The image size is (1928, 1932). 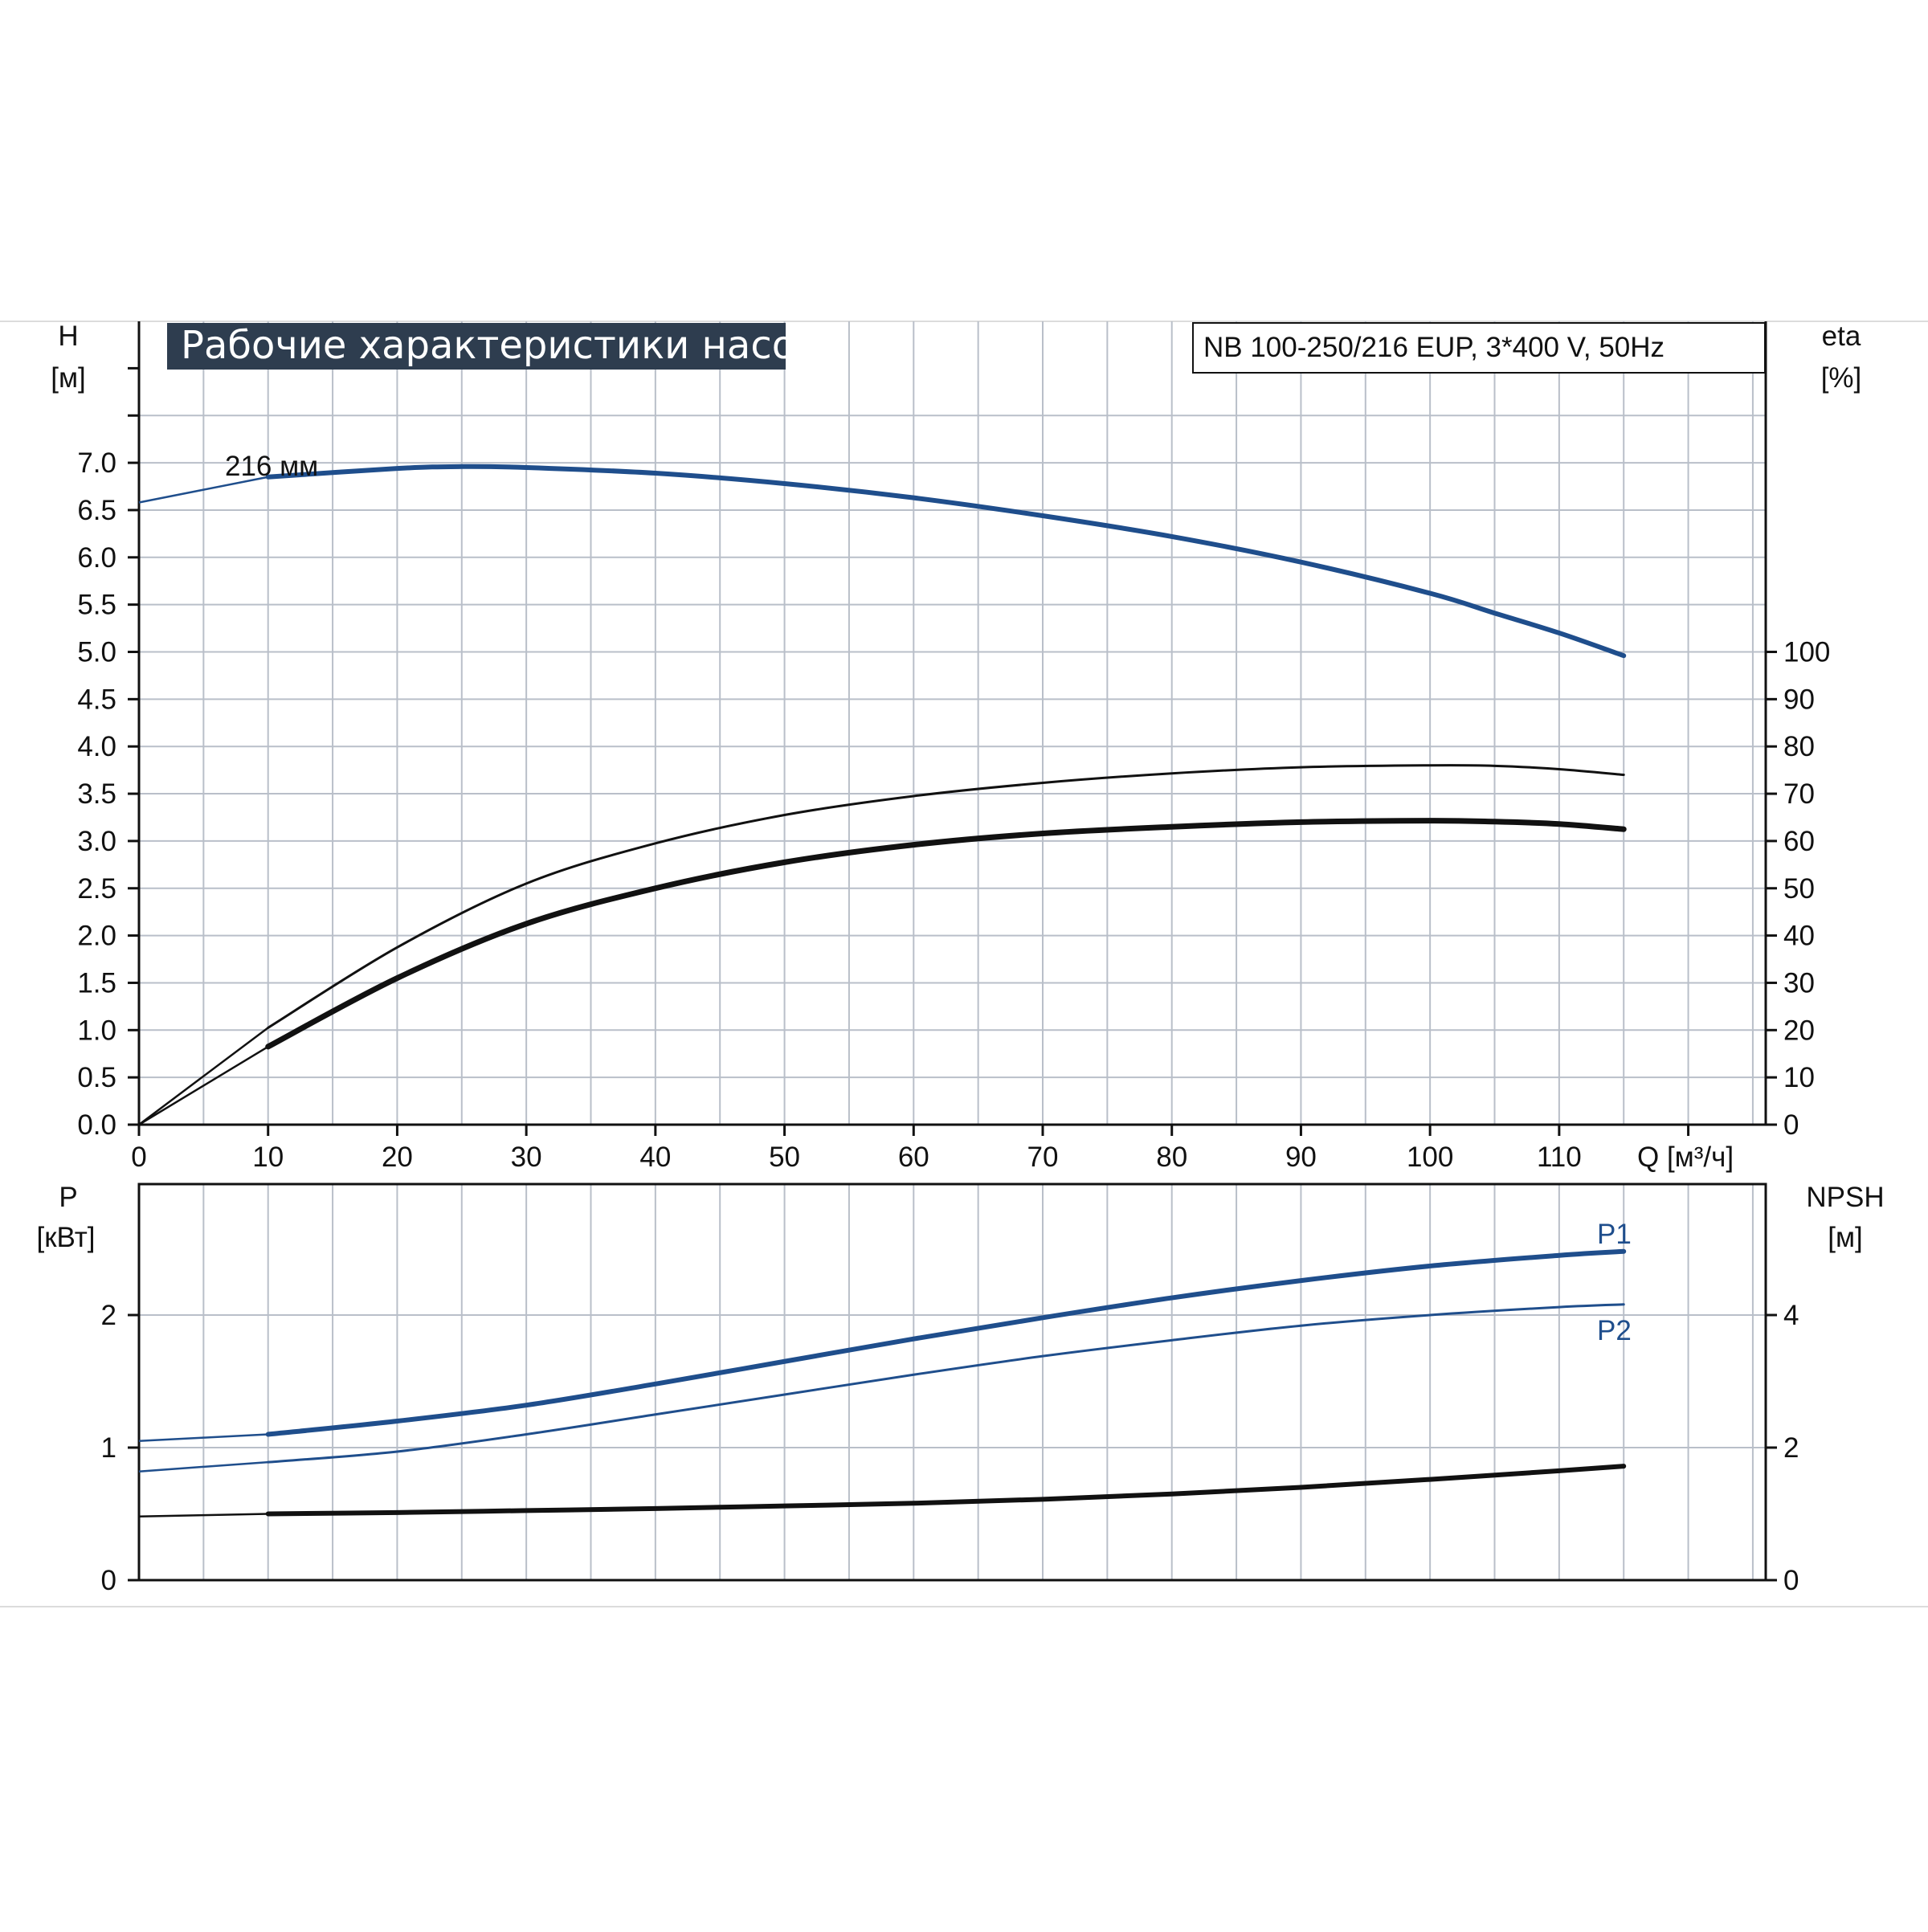 I want to click on model-box, so click(x=1479, y=348).